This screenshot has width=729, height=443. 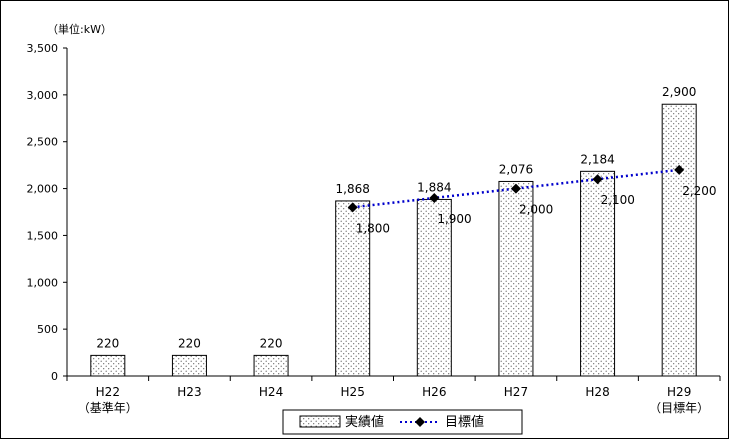 What do you see at coordinates (618, 200) in the screenshot?
I see `target-value-label: 2,100` at bounding box center [618, 200].